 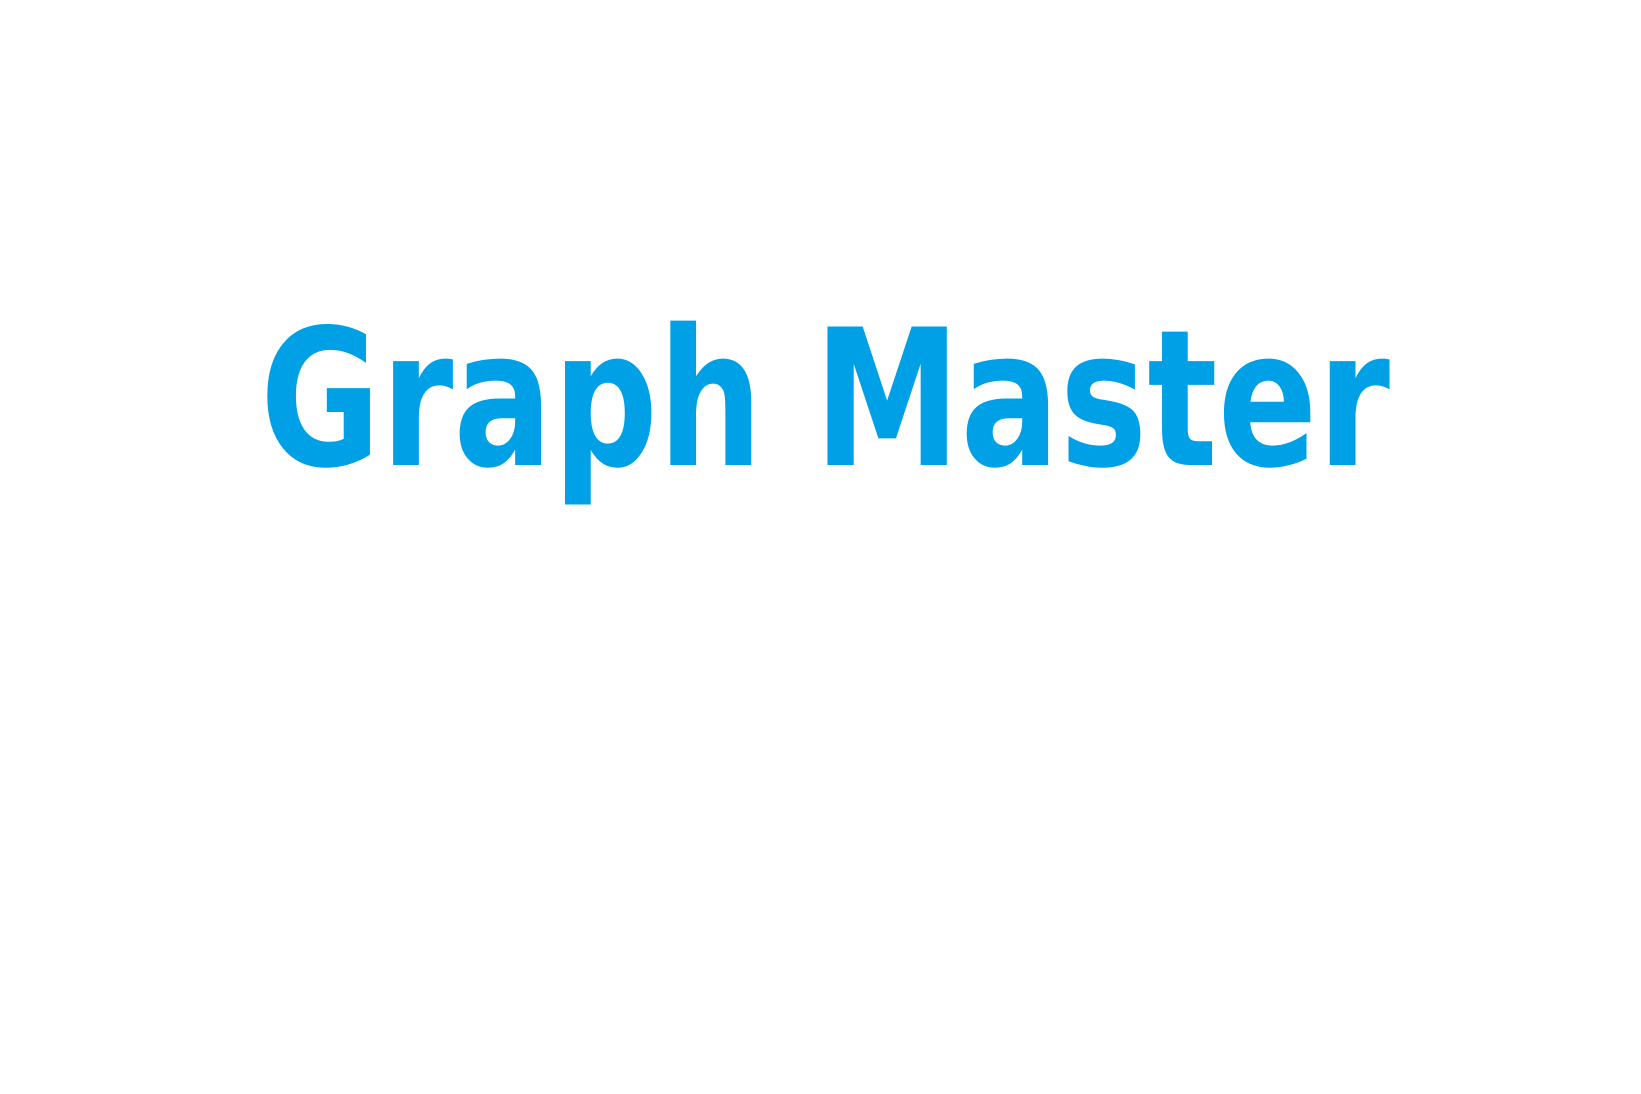 I want to click on app-logo-wordmark: Graph Master, so click(x=825, y=405).